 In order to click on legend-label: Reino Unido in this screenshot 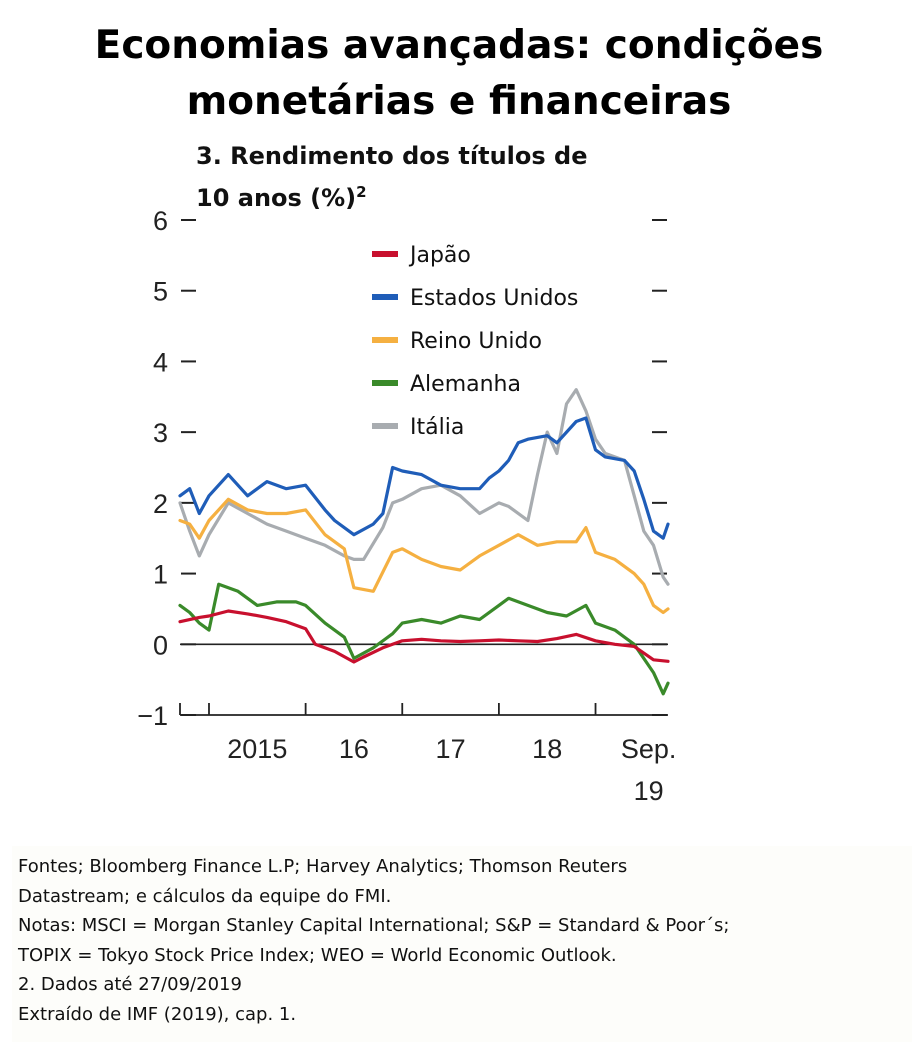, I will do `click(476, 341)`.